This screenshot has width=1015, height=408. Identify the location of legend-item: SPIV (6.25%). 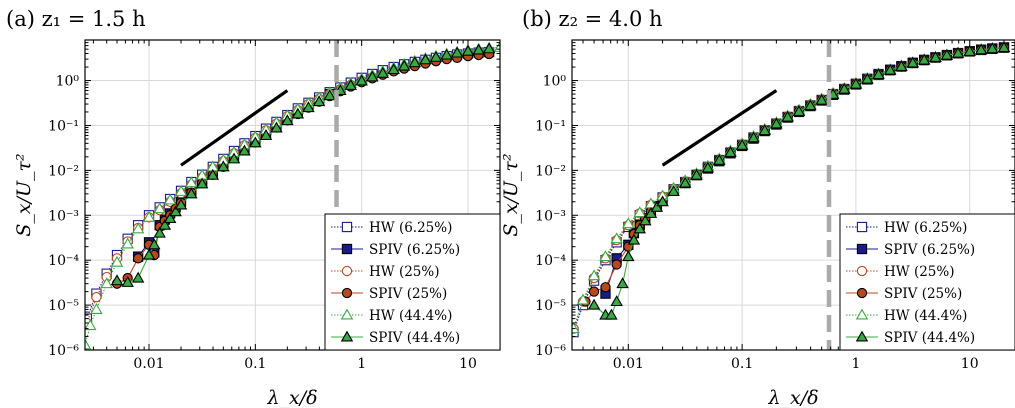
(395, 250).